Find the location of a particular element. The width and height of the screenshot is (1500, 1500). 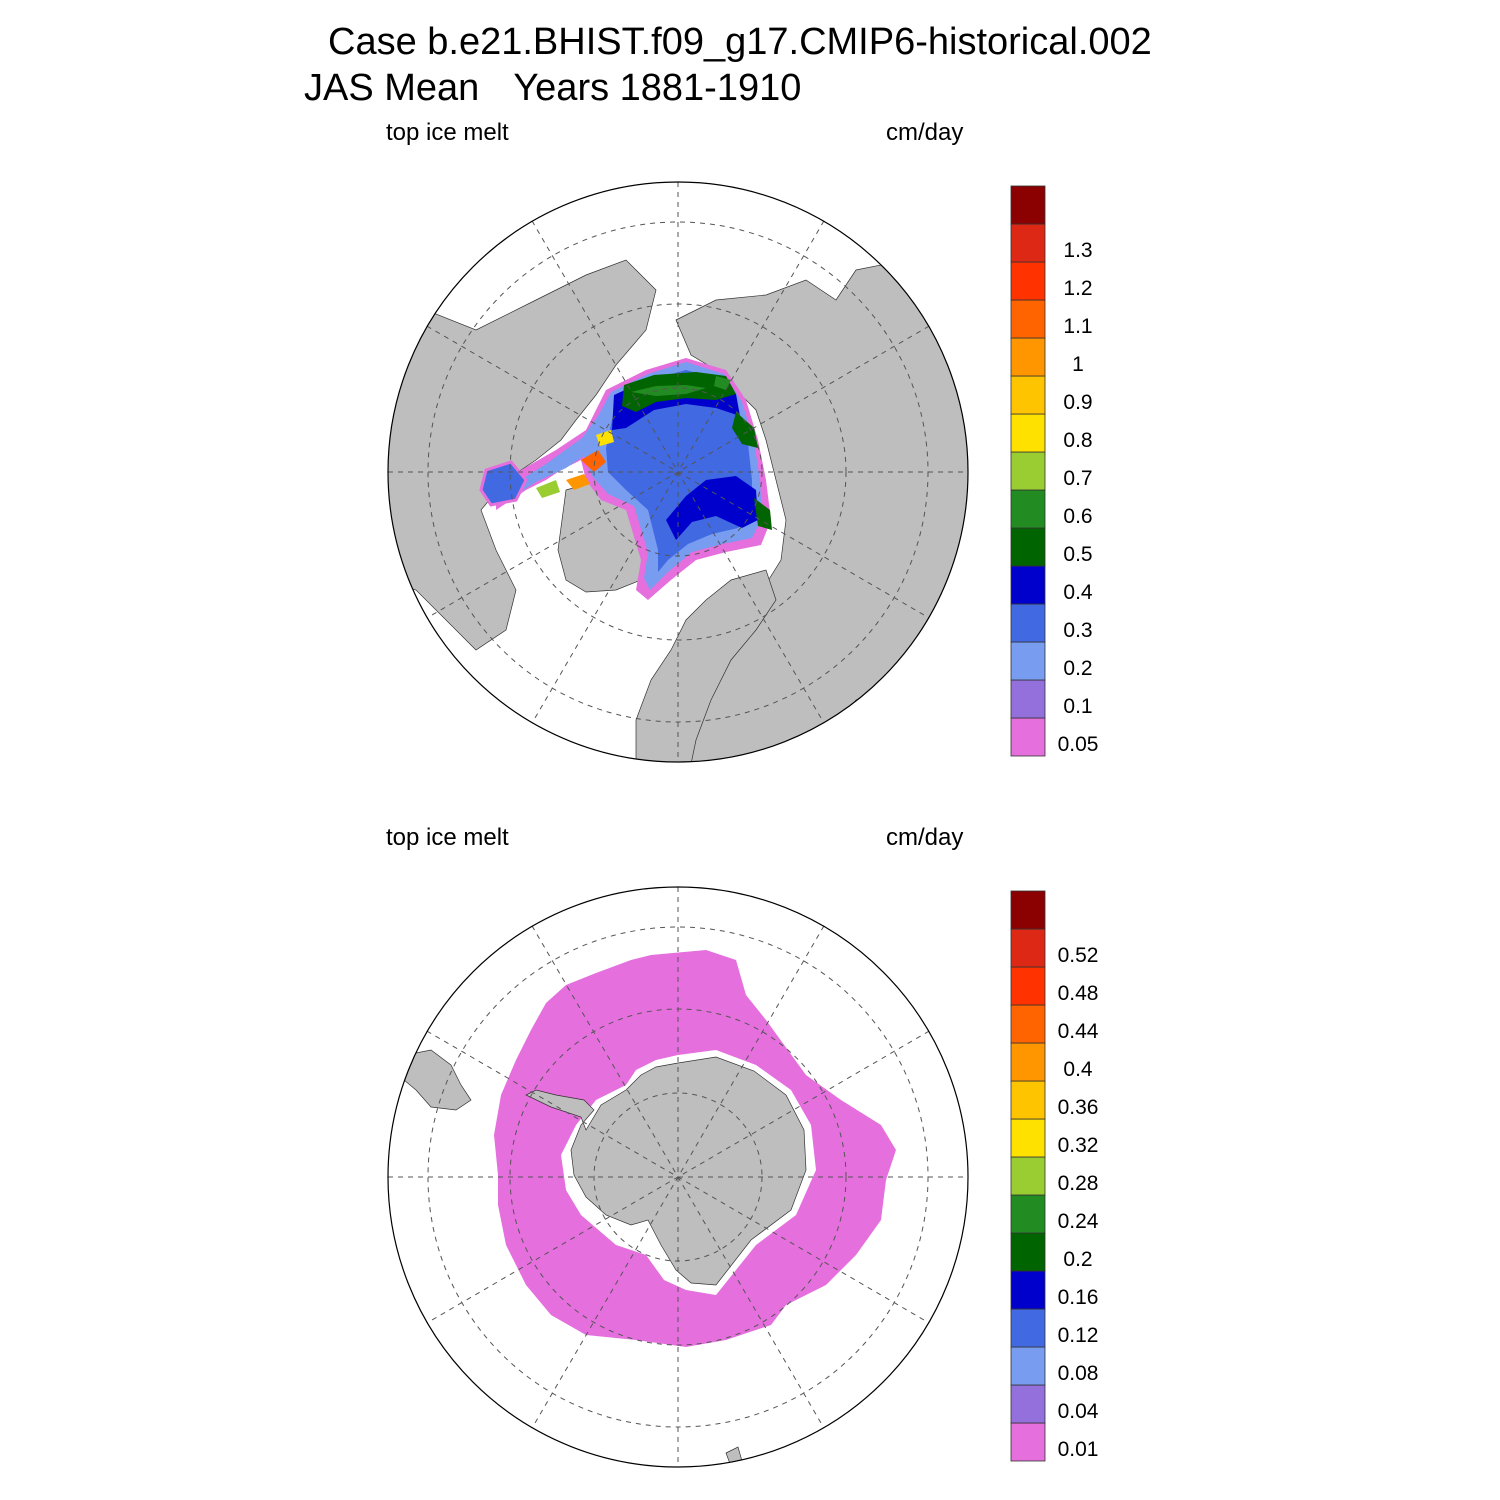

sea-ice-melt-shading-ring is located at coordinates (695, 1148).